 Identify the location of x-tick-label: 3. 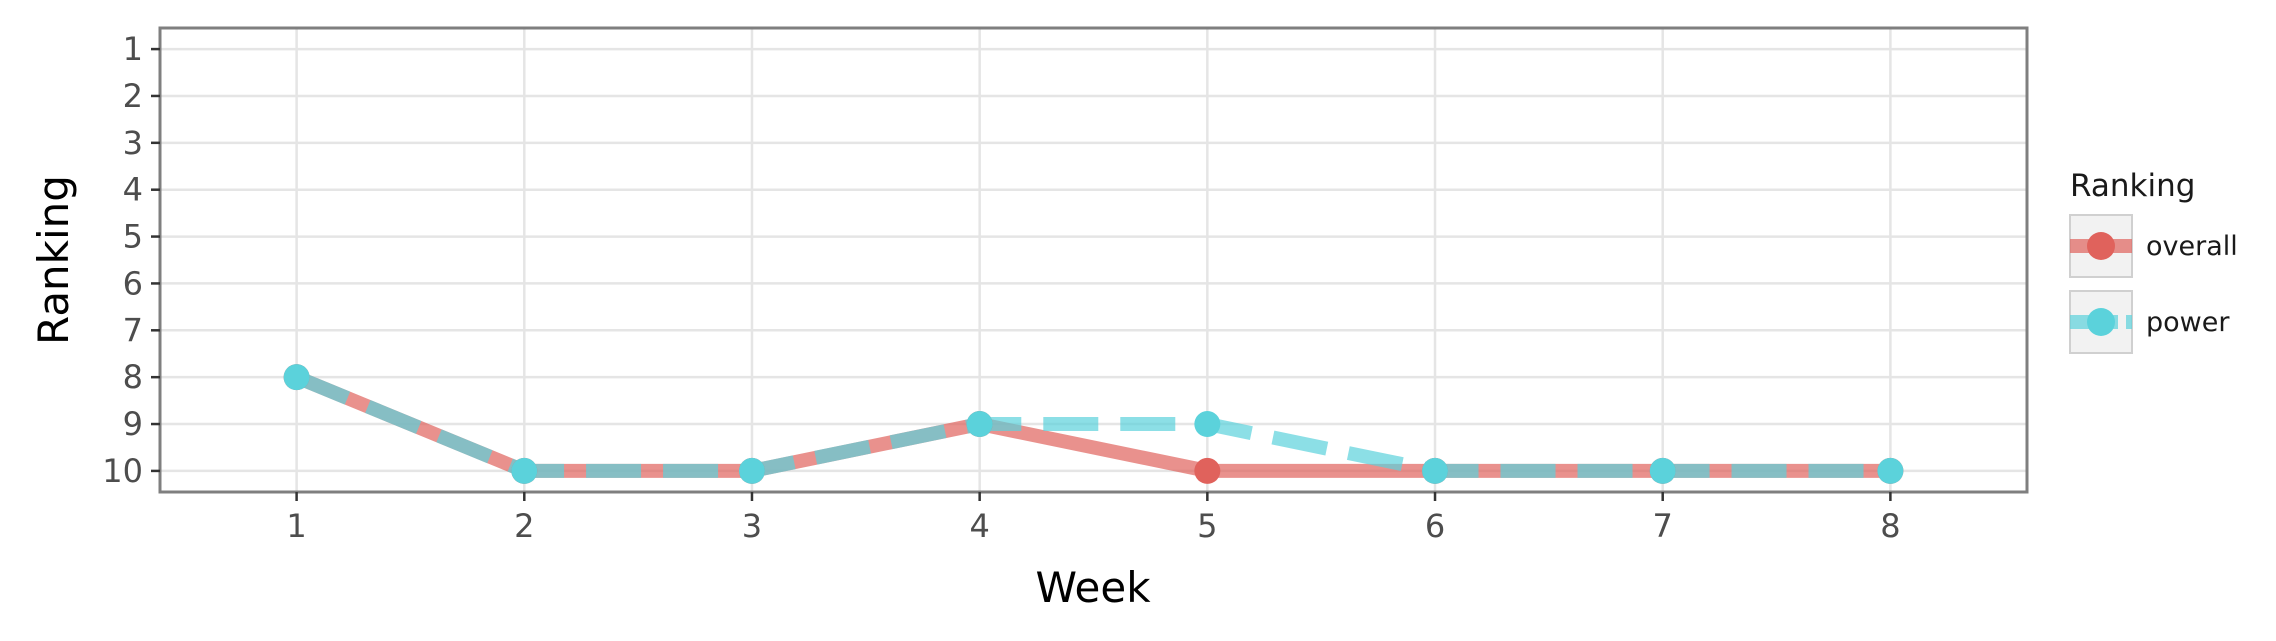
(752, 526).